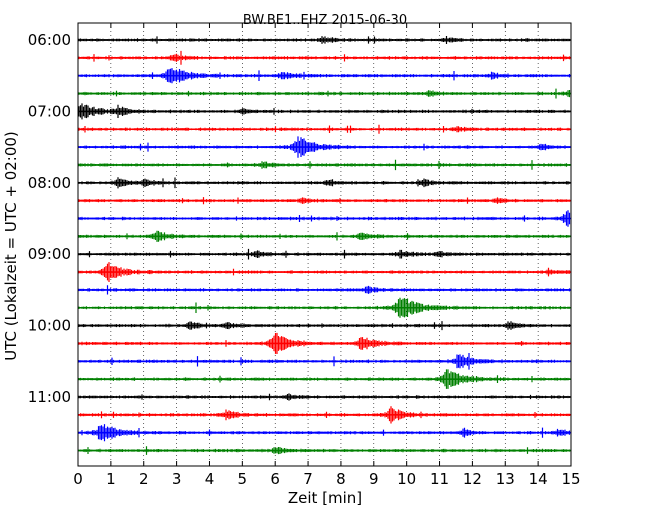 The image size is (650, 524). What do you see at coordinates (325, 20) in the screenshot?
I see `chart-title: BW.BE1..EHZ 2015-06-30` at bounding box center [325, 20].